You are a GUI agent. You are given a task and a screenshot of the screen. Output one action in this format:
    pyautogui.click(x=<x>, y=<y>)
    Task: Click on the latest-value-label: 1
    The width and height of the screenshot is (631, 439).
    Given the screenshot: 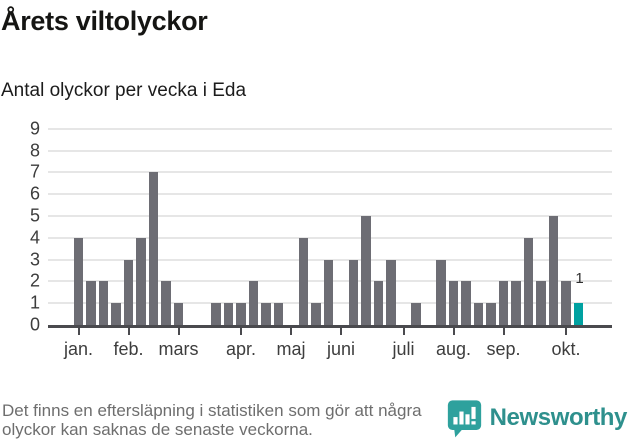 What is the action you would take?
    pyautogui.click(x=579, y=279)
    